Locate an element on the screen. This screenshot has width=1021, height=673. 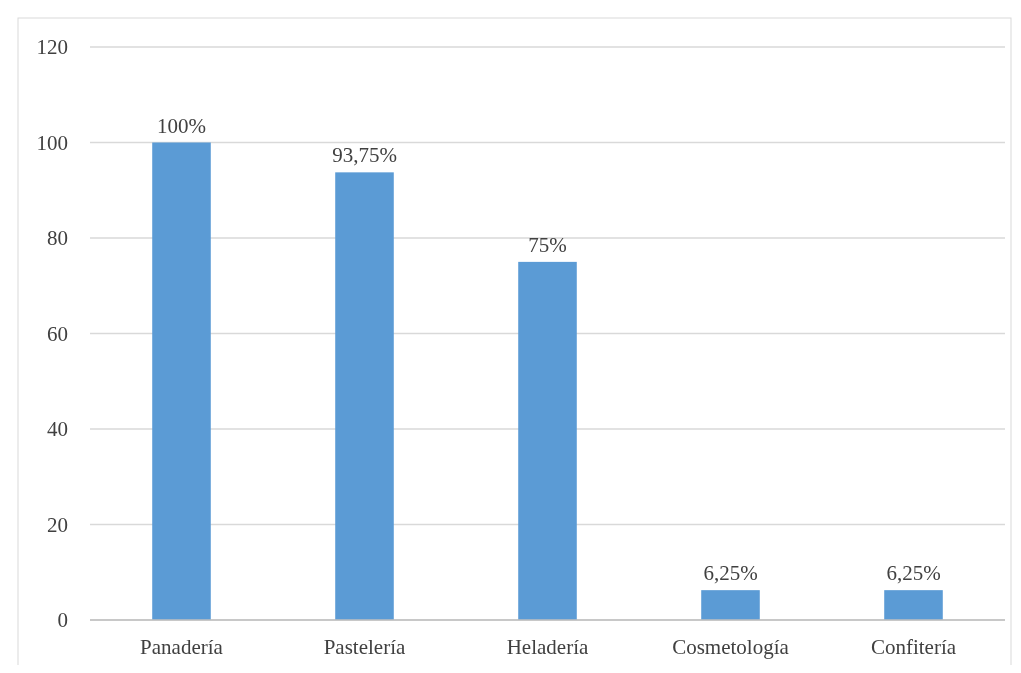
y-tick-label: 60 is located at coordinates (57, 333).